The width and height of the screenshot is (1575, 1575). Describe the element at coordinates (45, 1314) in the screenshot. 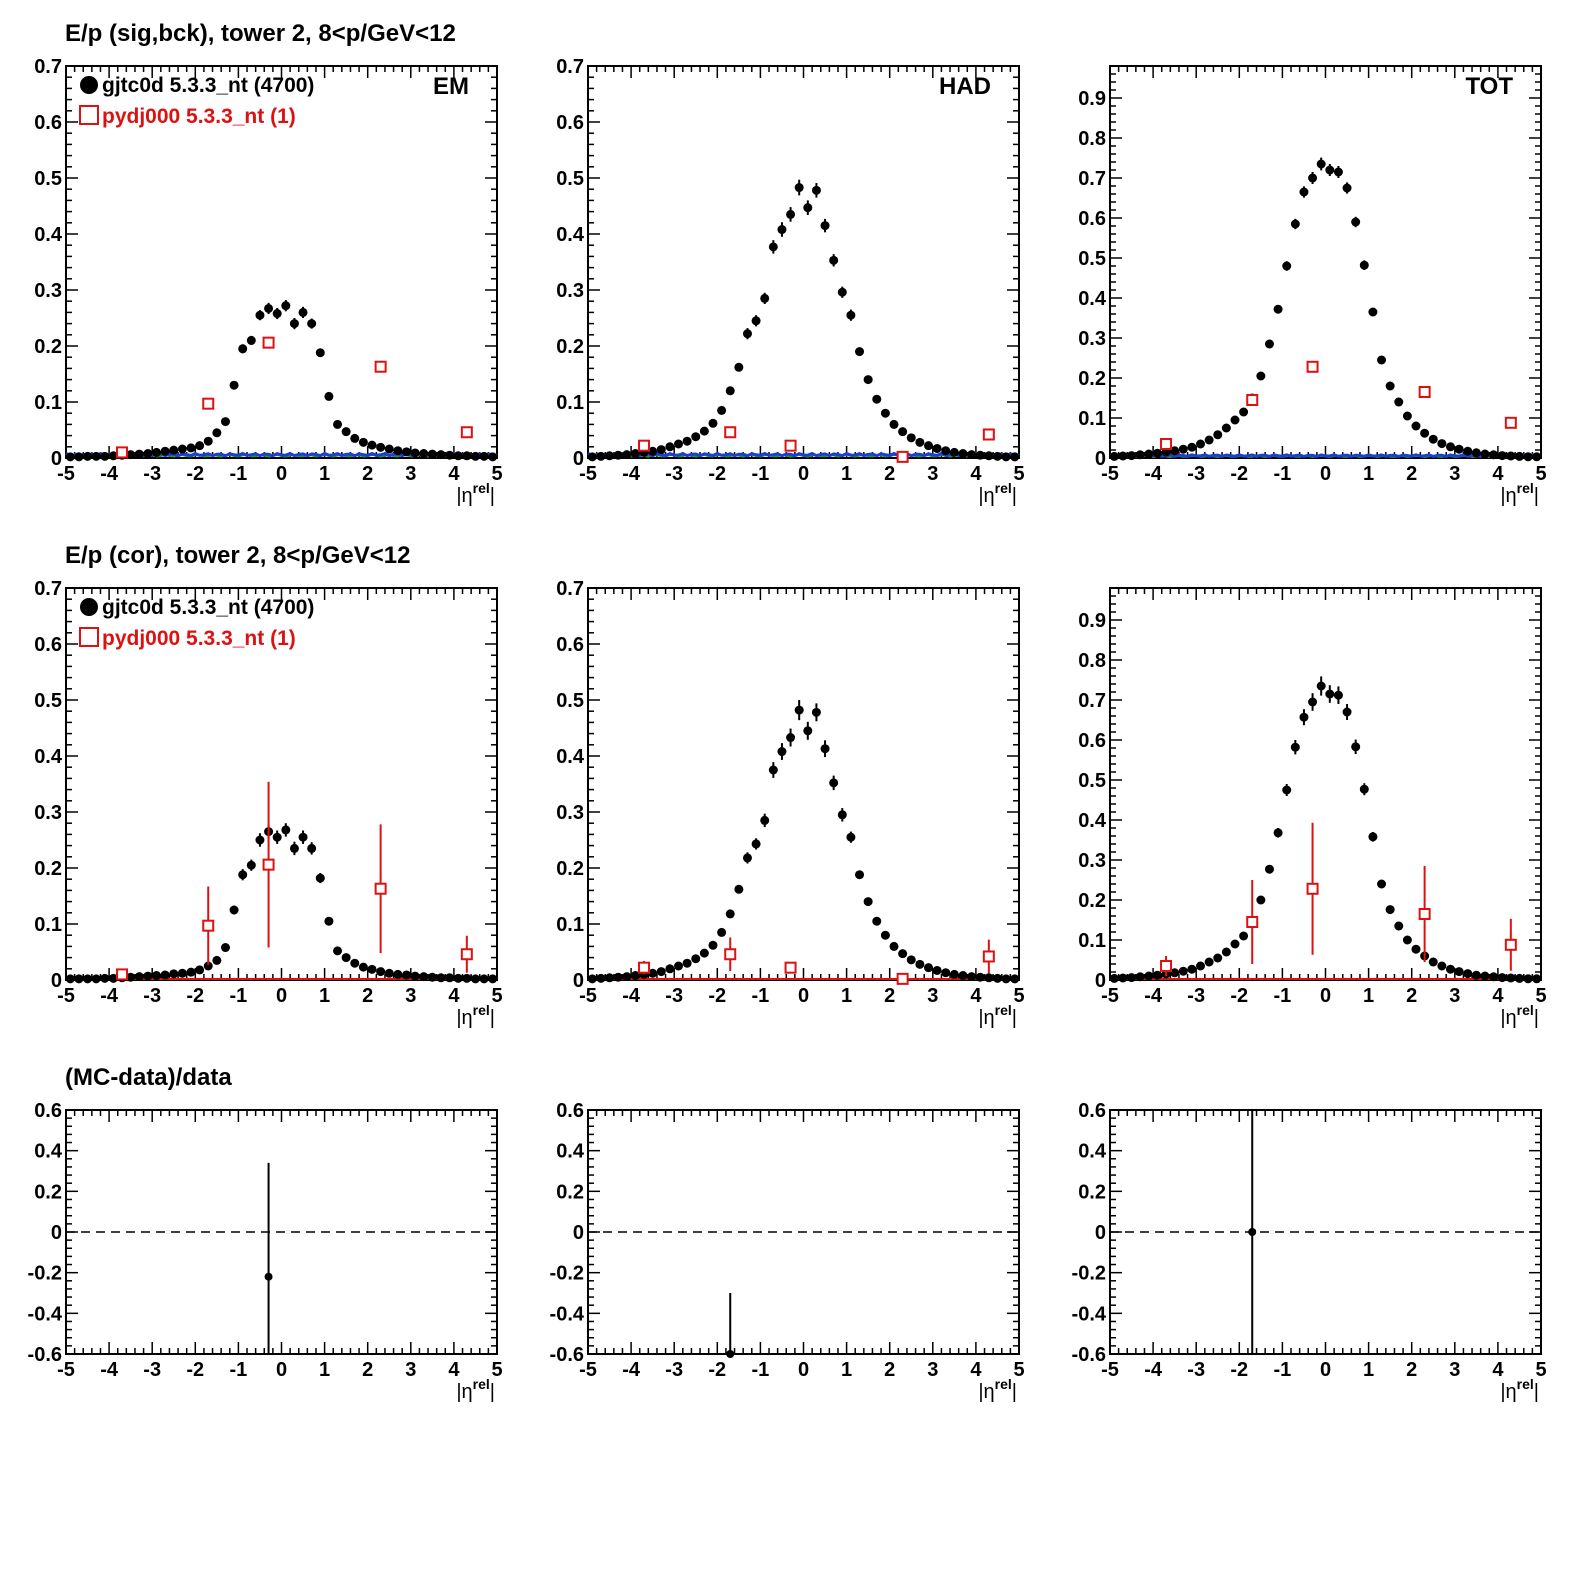

I see `y-tick-label: -0.4` at that location.